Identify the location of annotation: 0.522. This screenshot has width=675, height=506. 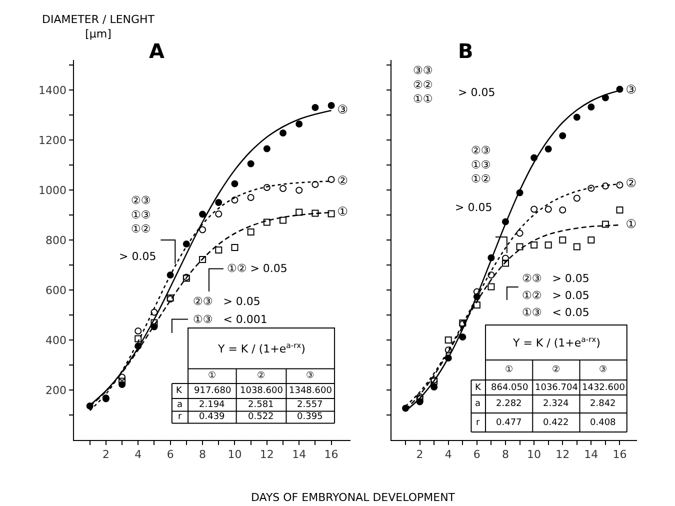
(261, 417).